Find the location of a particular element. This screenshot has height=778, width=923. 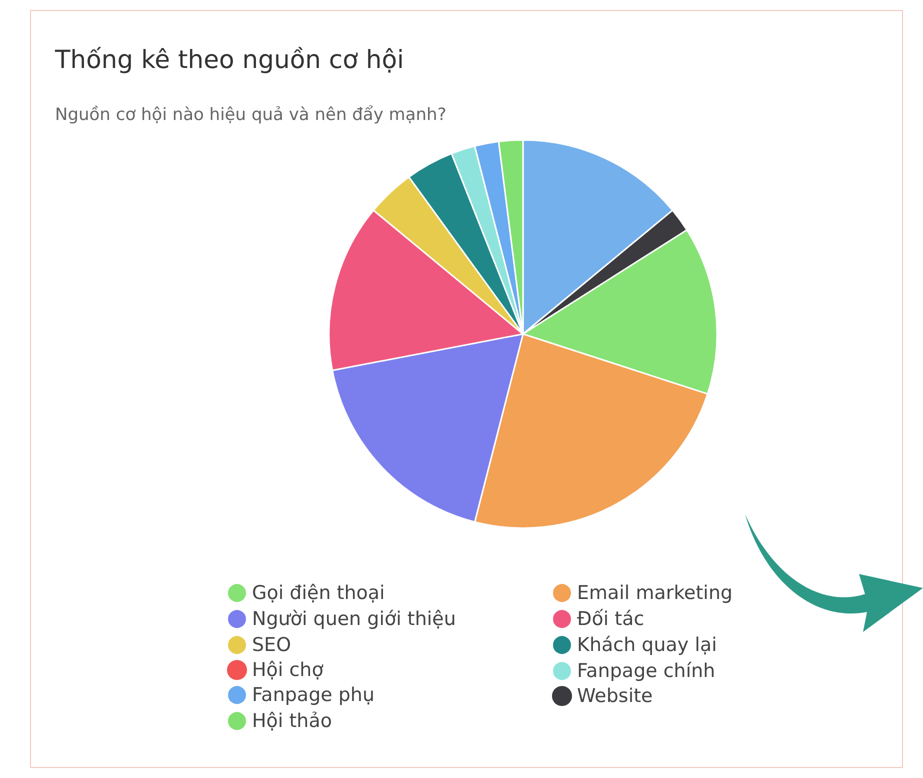

chart-subtitle: Nguồn cơ hội nào hiệu quả và nên đẩy mạnh? is located at coordinates (250, 115).